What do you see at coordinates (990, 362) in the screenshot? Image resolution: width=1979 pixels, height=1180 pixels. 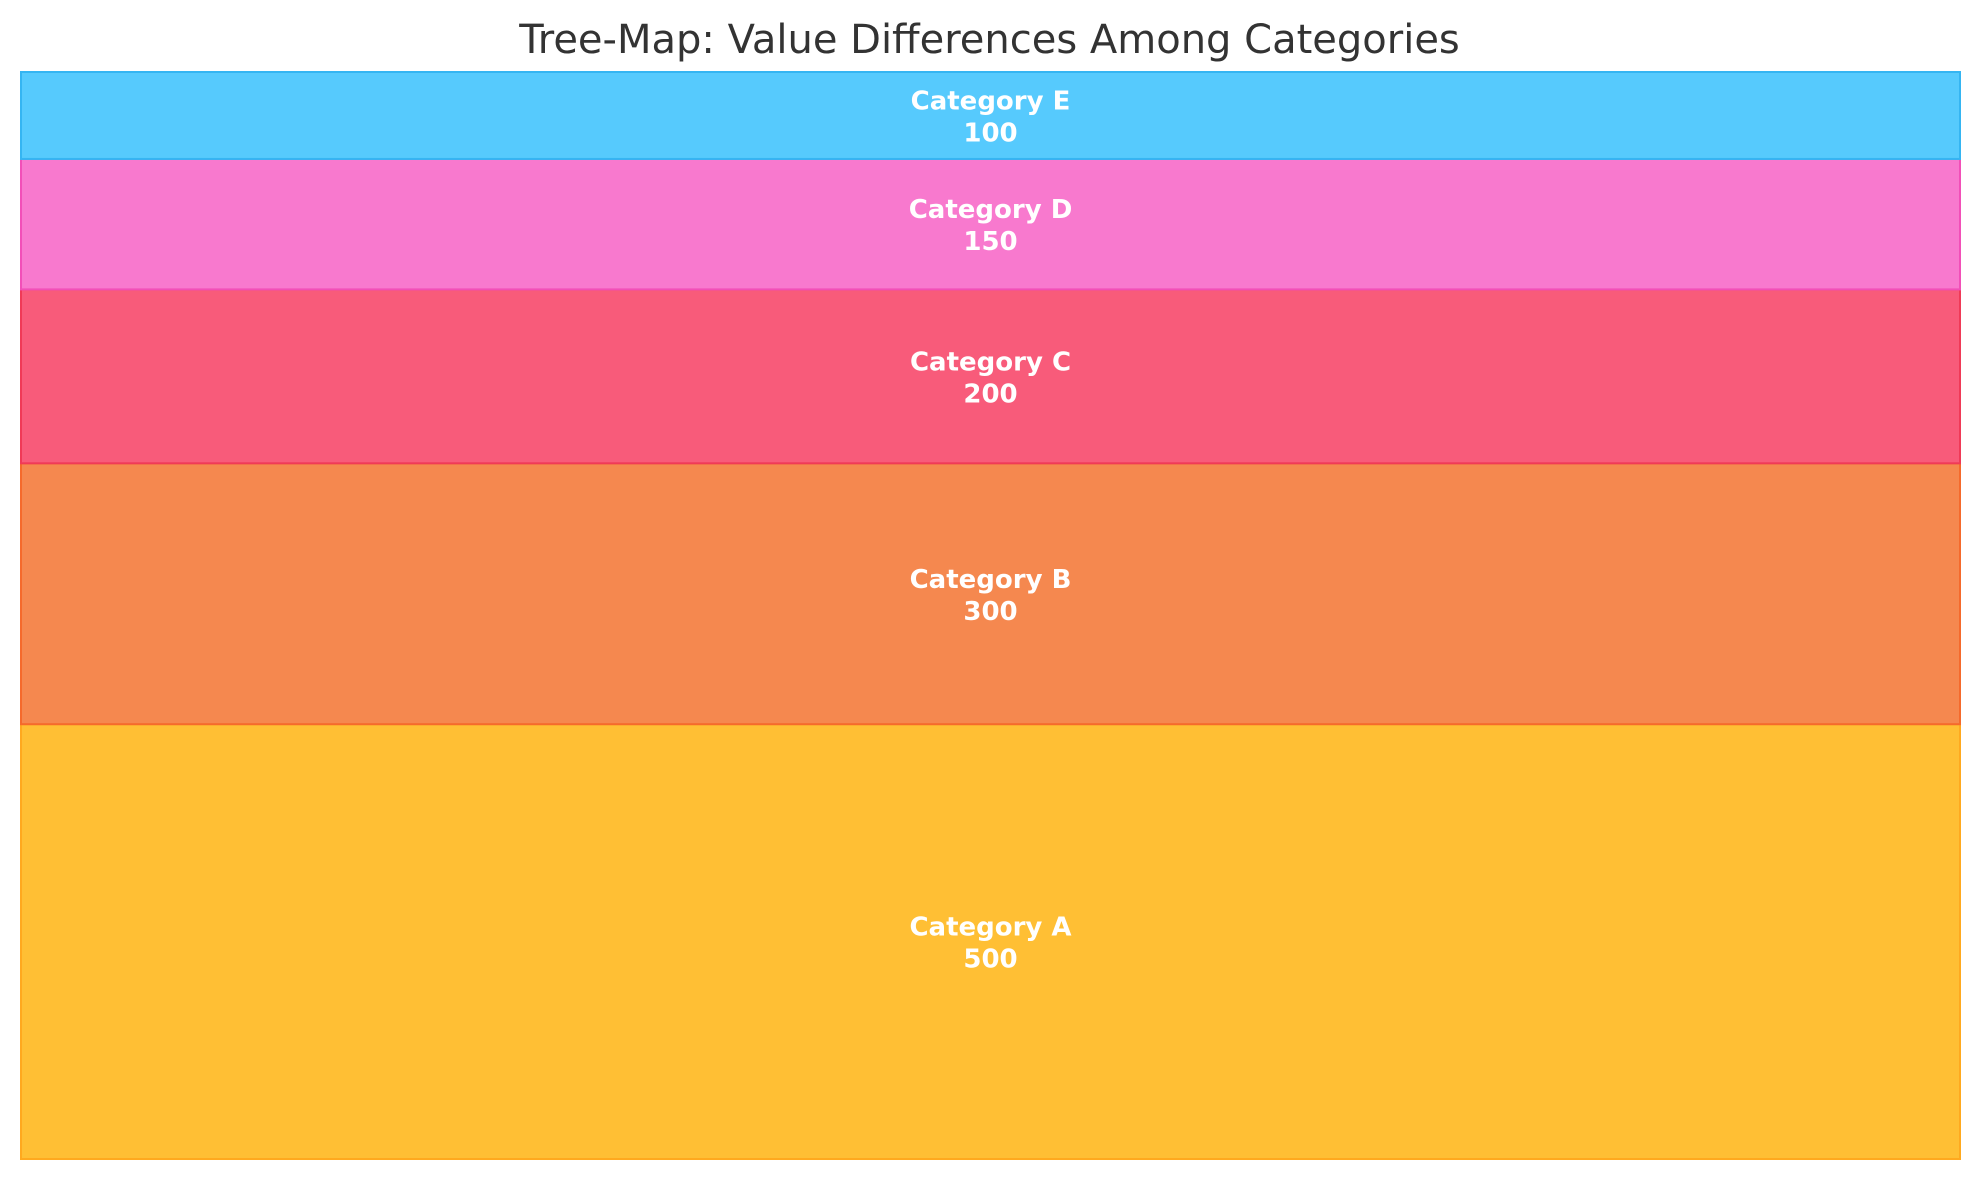 I see `tile-label-category-c: Category C` at bounding box center [990, 362].